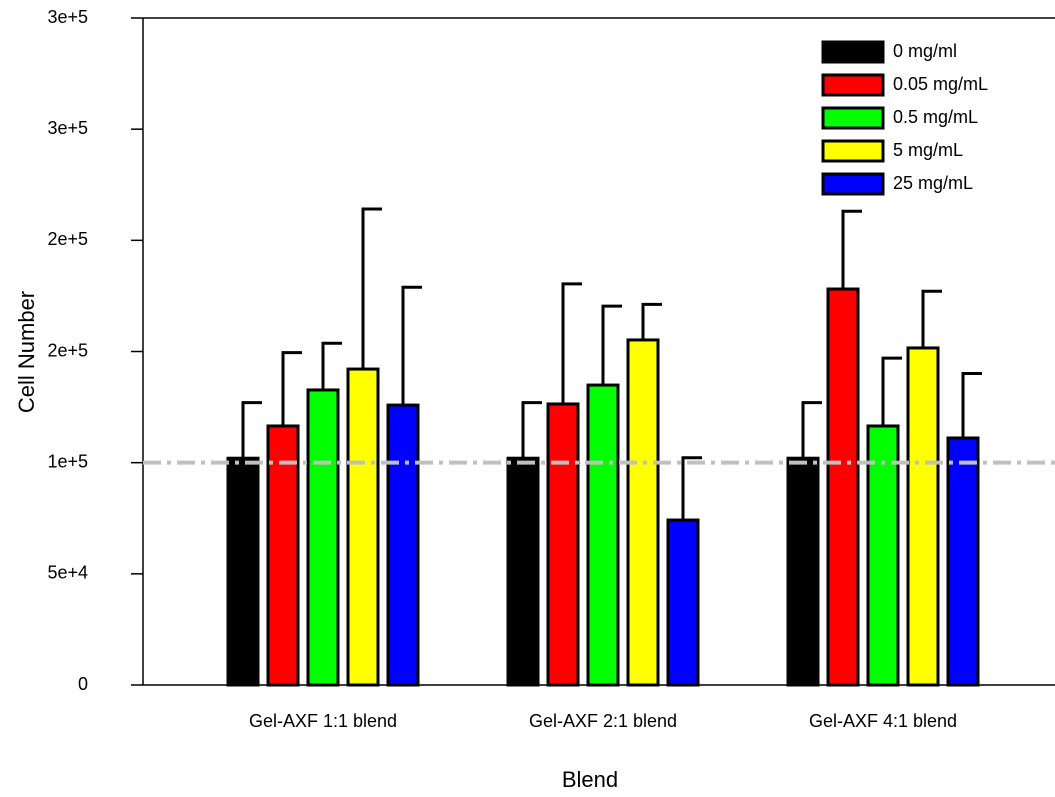 The height and width of the screenshot is (797, 1055). I want to click on y-tick-label: 0, so click(83, 684).